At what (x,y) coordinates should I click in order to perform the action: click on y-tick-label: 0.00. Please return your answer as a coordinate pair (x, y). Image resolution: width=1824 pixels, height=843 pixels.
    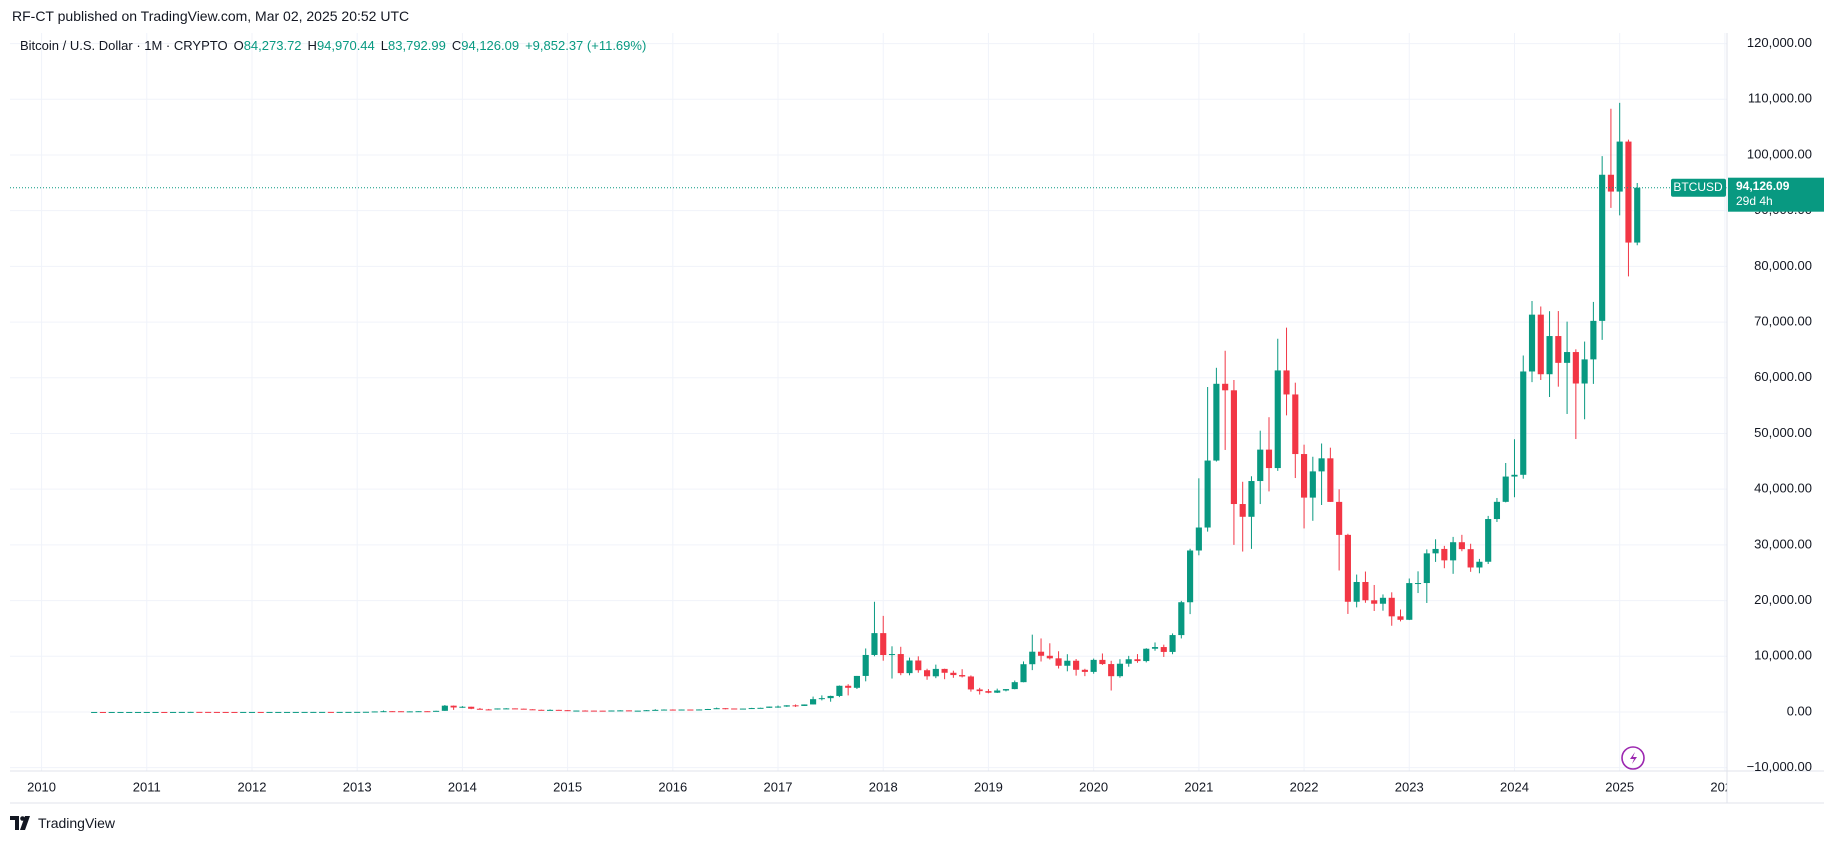
    Looking at the image, I should click on (1799, 710).